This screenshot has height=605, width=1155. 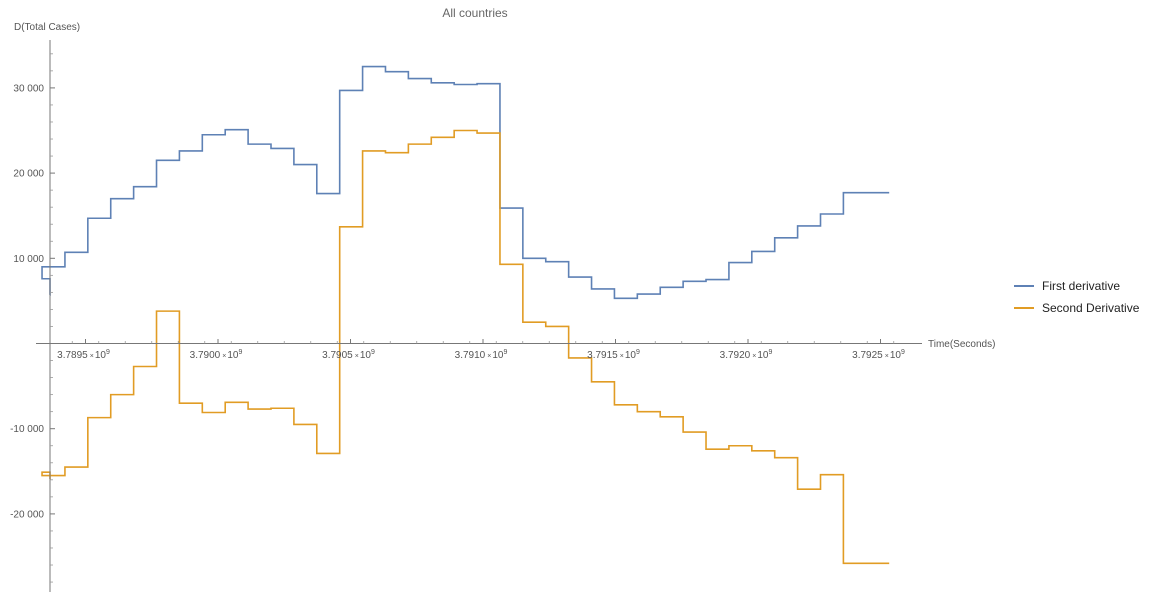 I want to click on y-tick-label: 20 000, so click(x=28, y=174).